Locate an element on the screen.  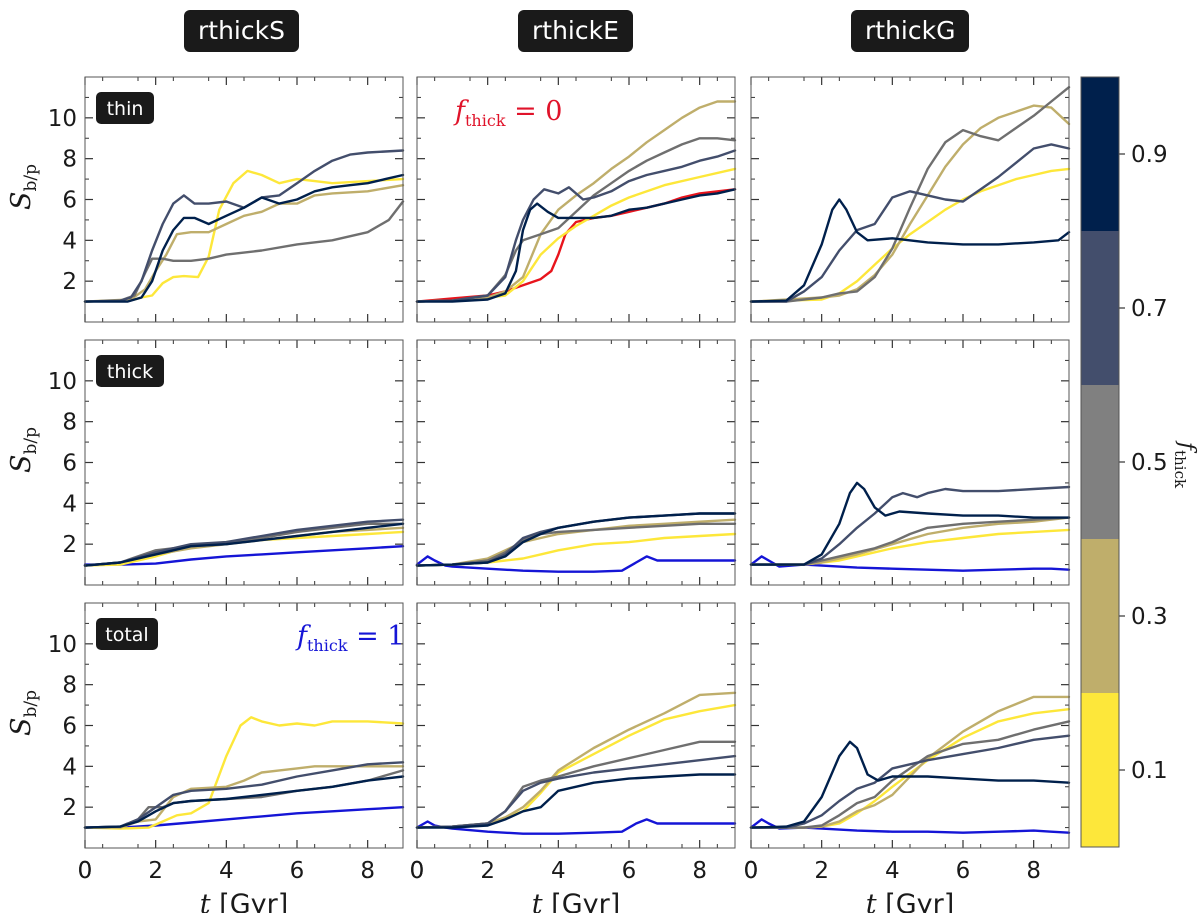
panel-thin-rthickG is located at coordinates (910, 199).